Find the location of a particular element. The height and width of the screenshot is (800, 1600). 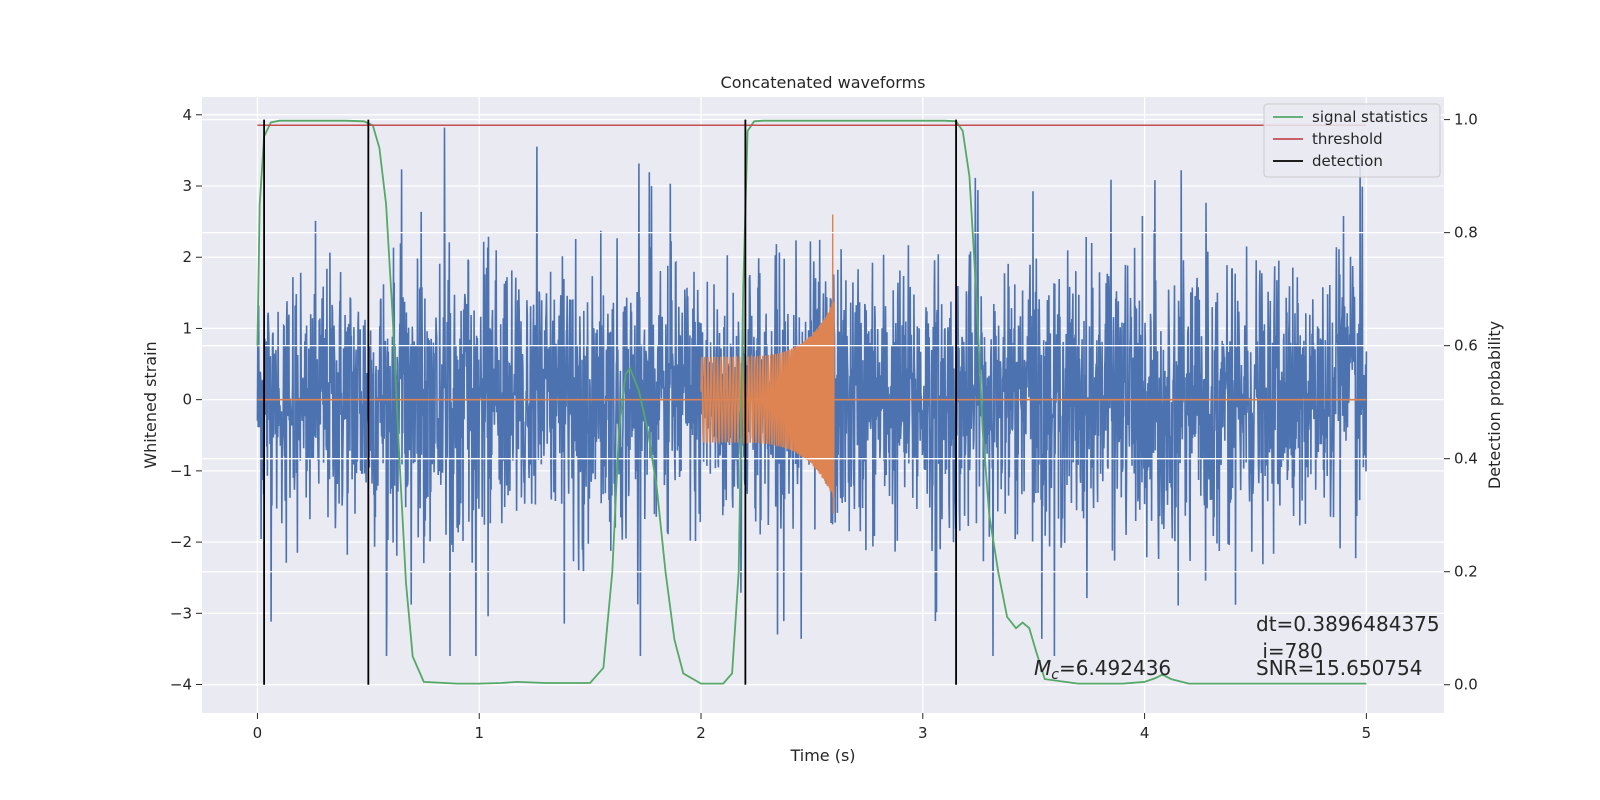

y2-axis-label: Detection probability is located at coordinates (1494, 405).